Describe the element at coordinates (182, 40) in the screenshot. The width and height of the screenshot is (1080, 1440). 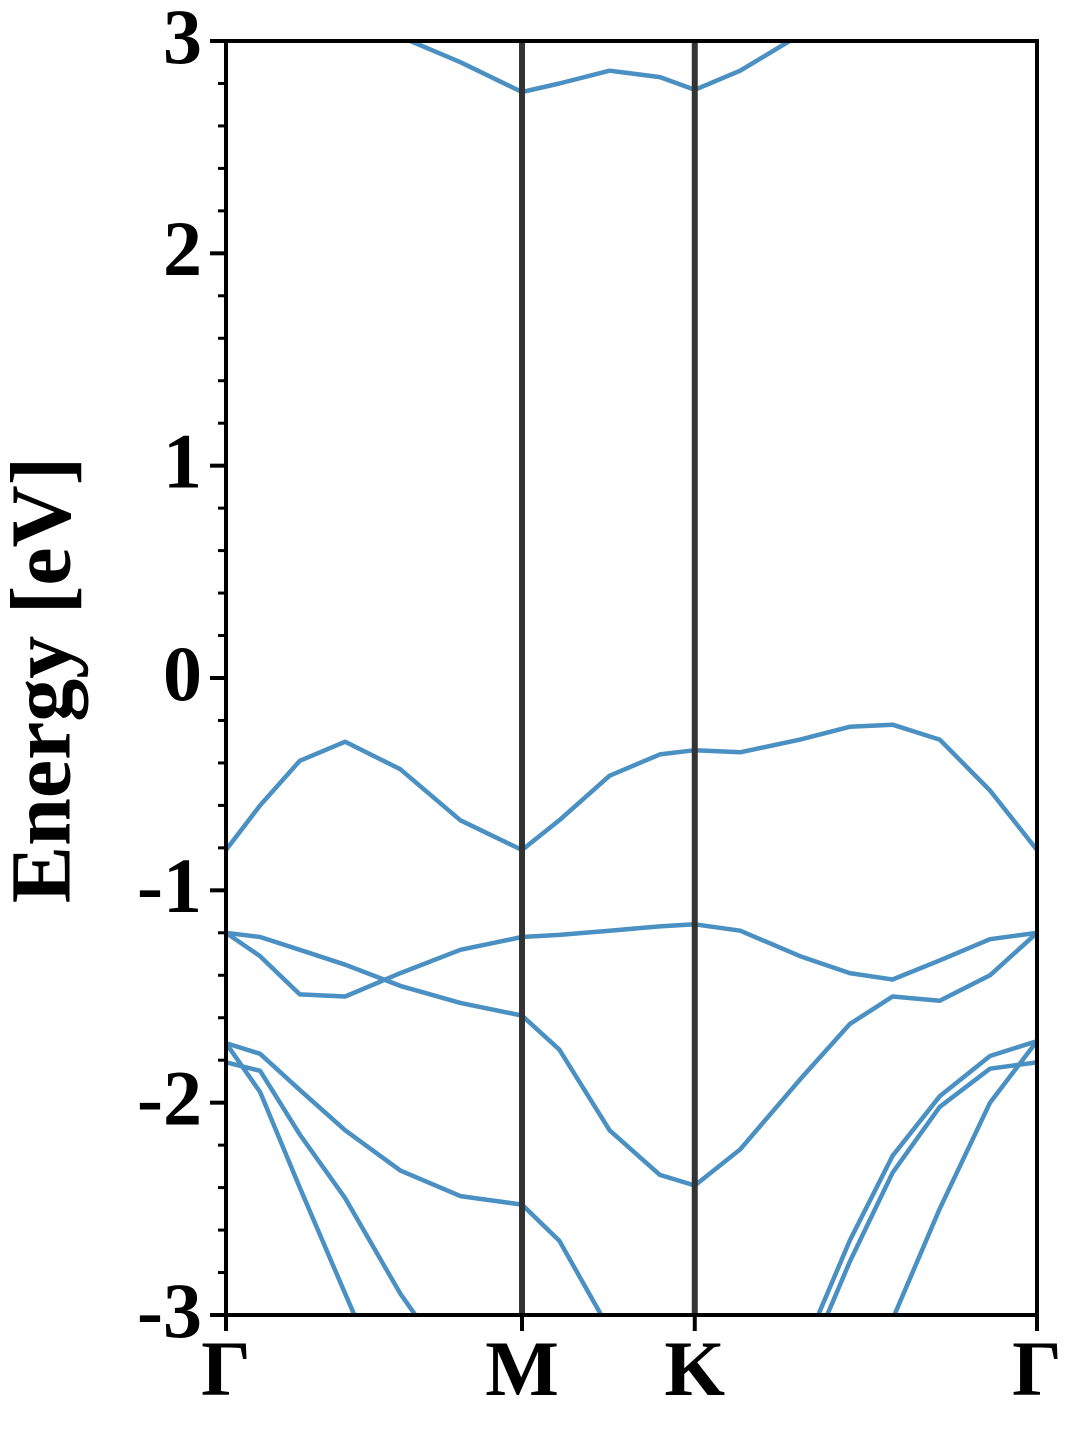
I see `y-tick-label: 3` at that location.